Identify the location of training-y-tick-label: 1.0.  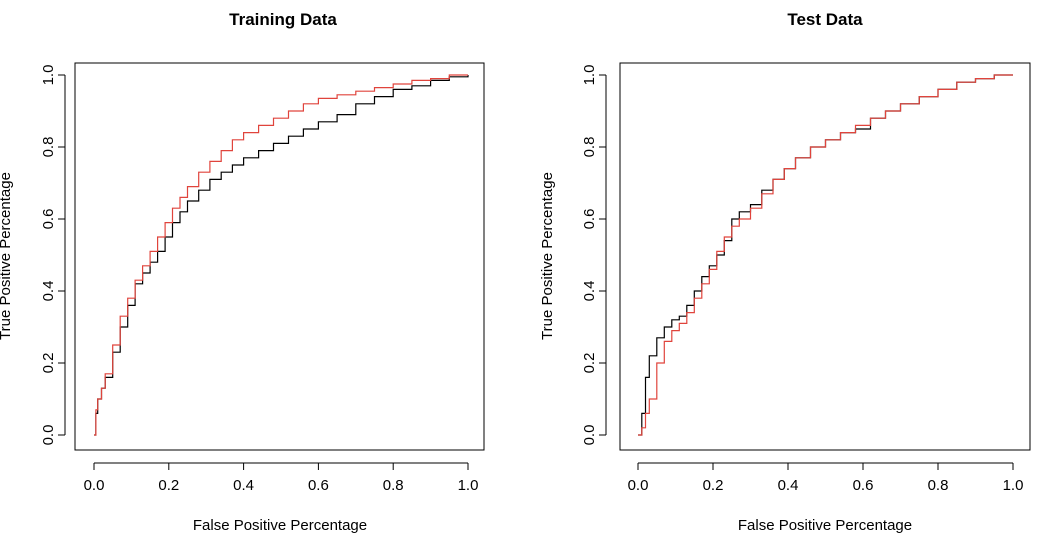
(48, 75).